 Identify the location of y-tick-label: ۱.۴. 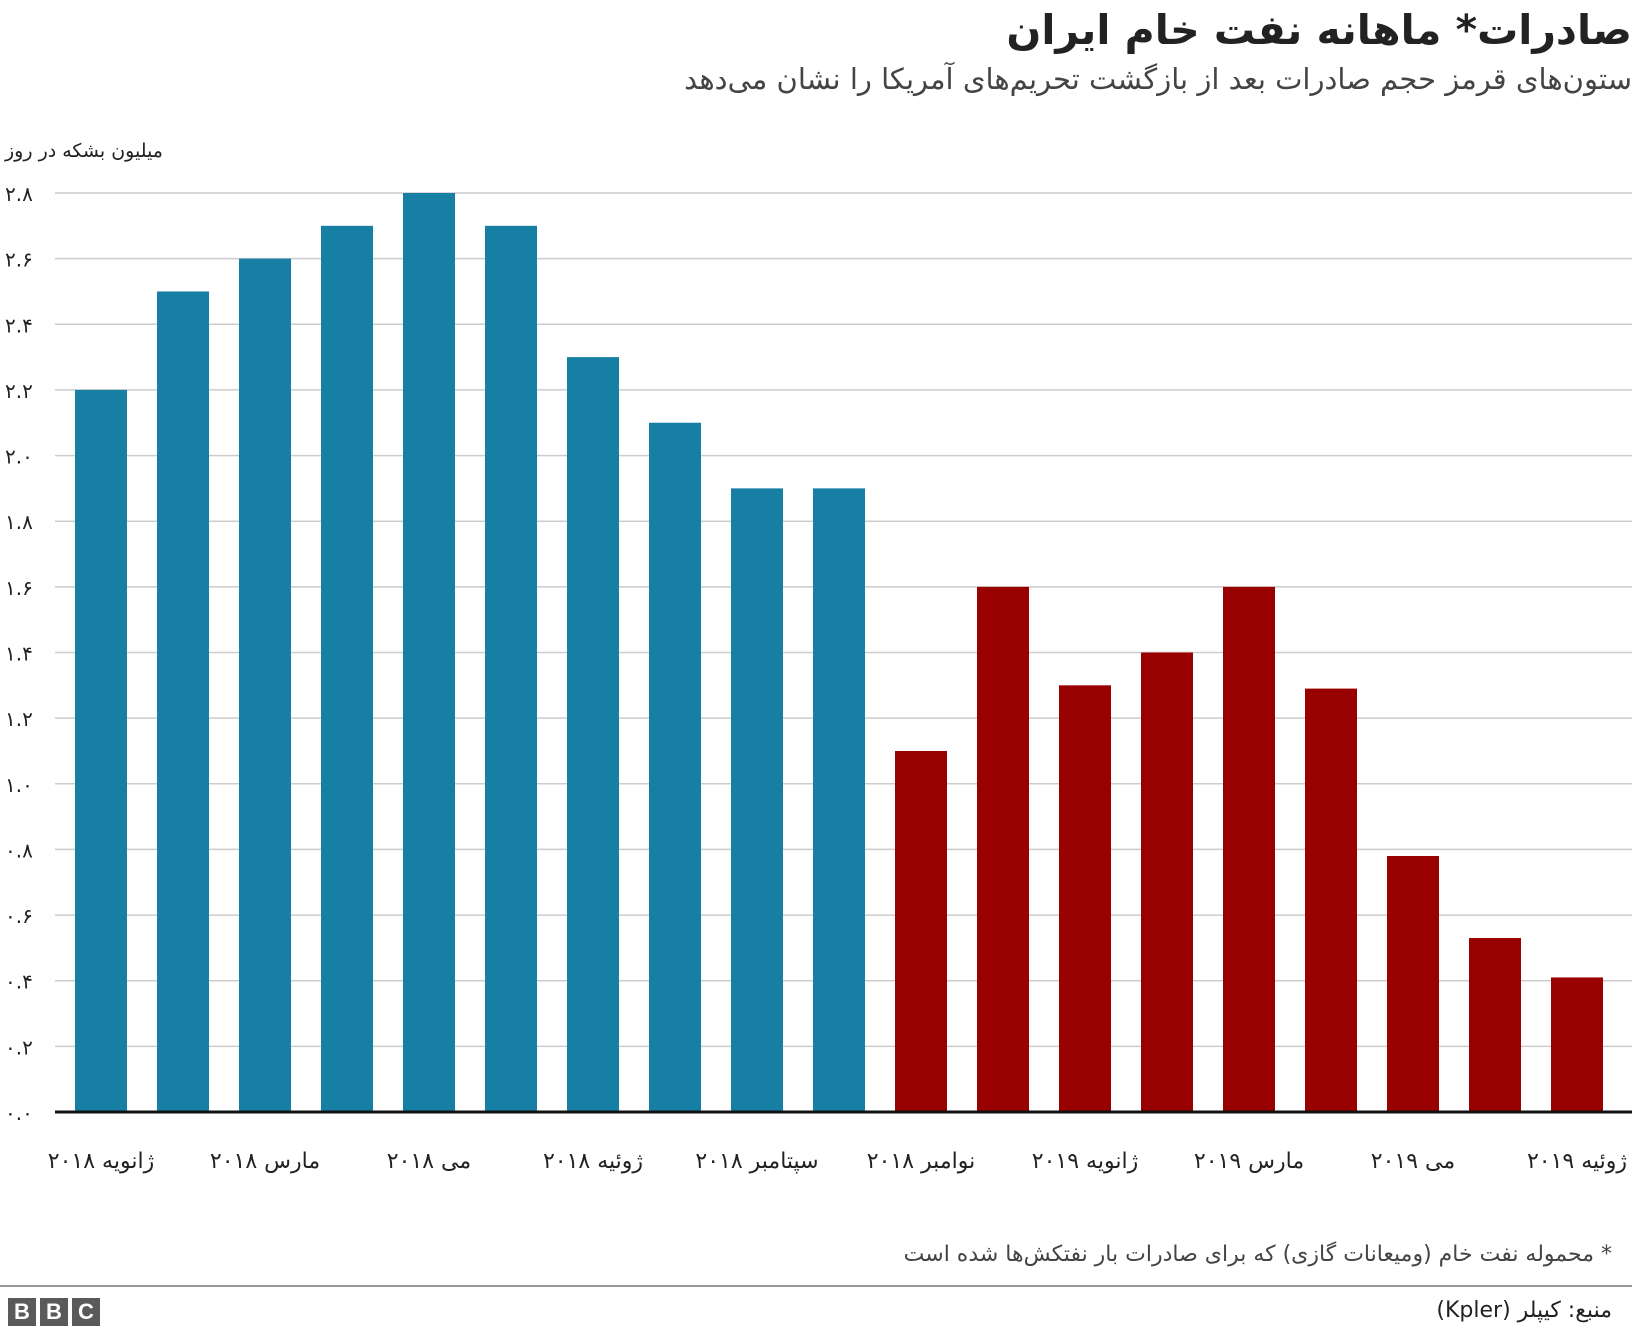
(19, 654).